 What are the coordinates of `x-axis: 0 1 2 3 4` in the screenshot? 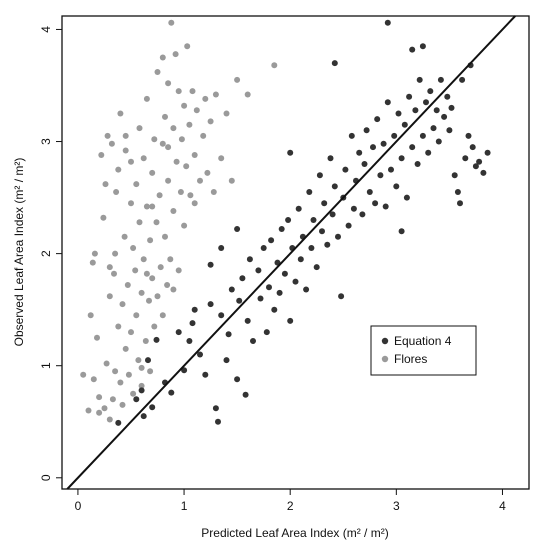 It's located at (290, 501).